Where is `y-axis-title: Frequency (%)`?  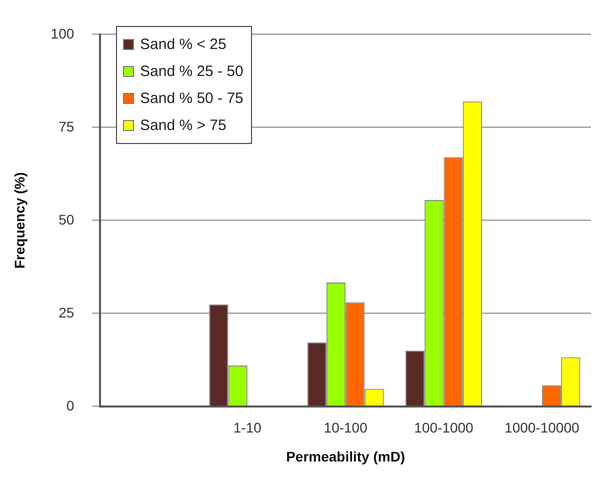 y-axis-title: Frequency (%) is located at coordinates (19, 220).